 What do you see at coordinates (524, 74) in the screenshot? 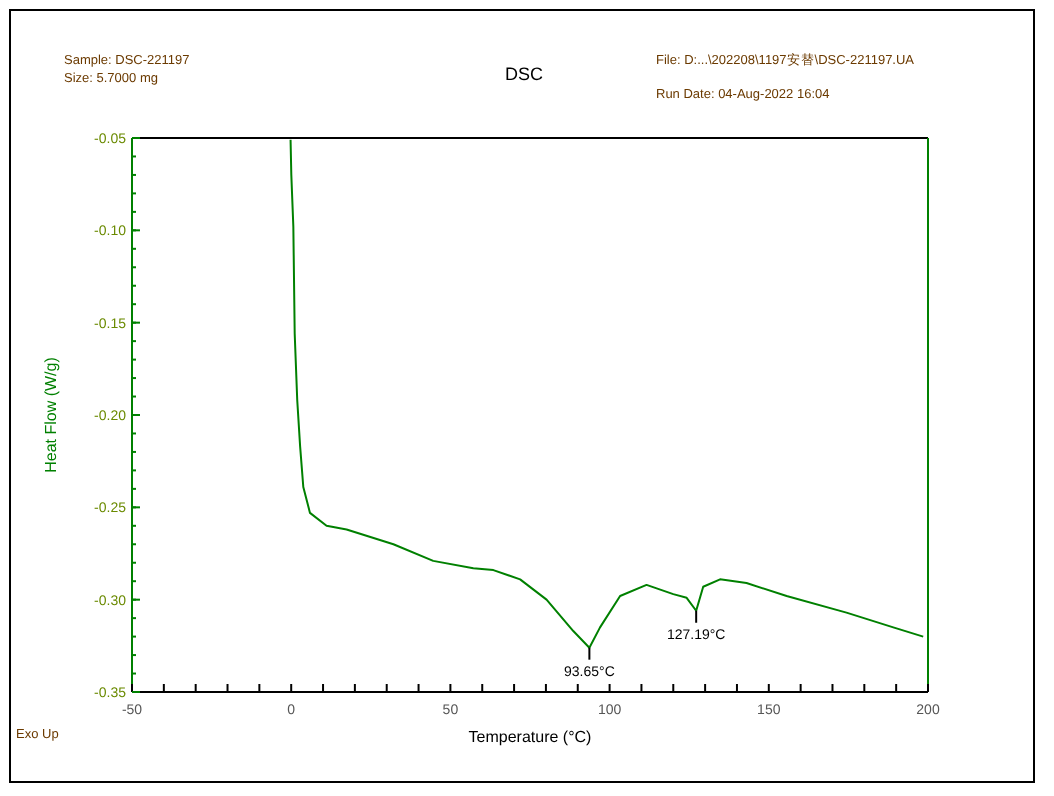
I see `chart-title: DSC` at bounding box center [524, 74].